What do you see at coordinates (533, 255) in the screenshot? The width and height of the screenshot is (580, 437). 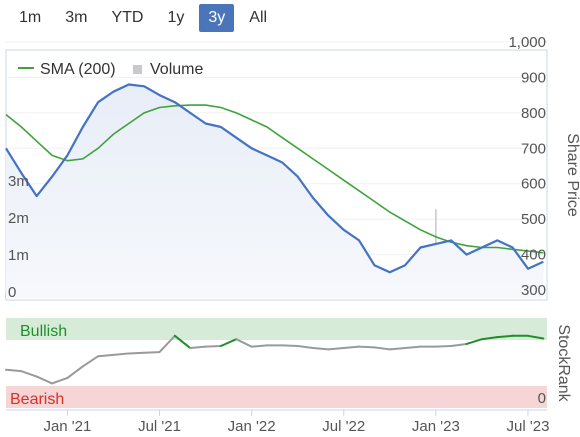 I see `price-tick: 400` at bounding box center [533, 255].